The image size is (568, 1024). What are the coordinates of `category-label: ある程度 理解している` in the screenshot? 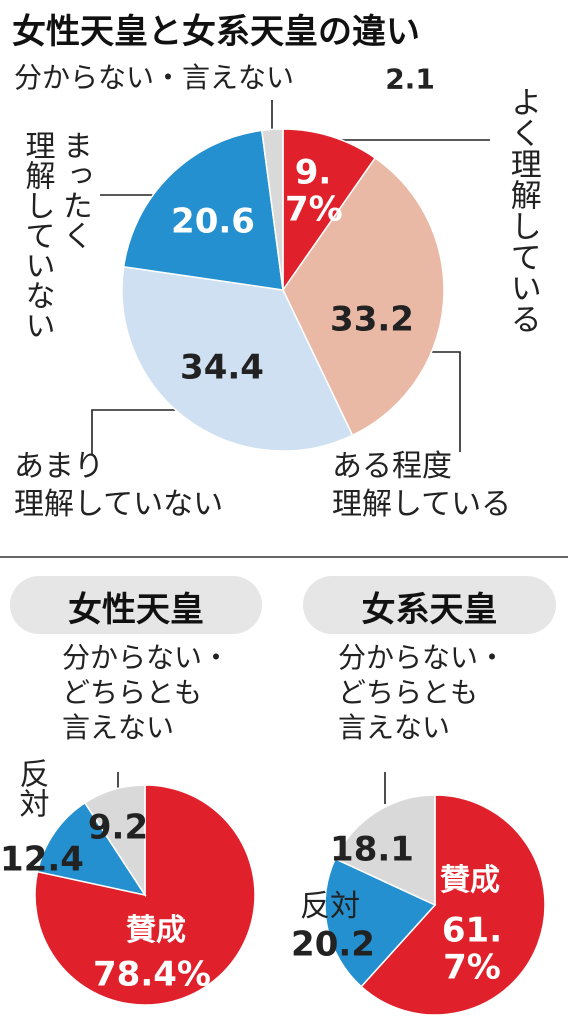 It's located at (422, 485).